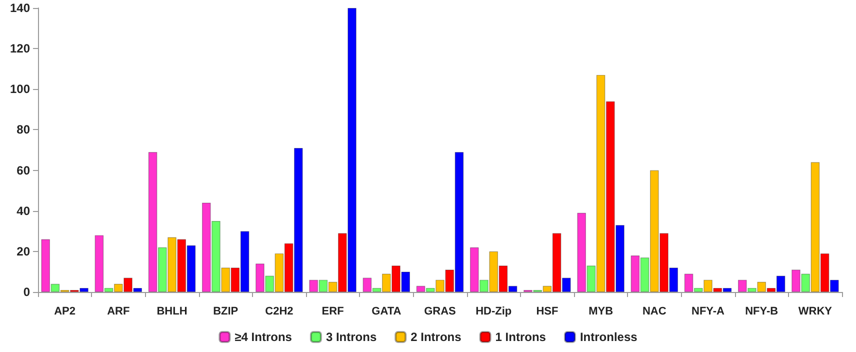 This screenshot has height=352, width=856. Describe the element at coordinates (20, 89) in the screenshot. I see `y-tick-label: 100` at that location.